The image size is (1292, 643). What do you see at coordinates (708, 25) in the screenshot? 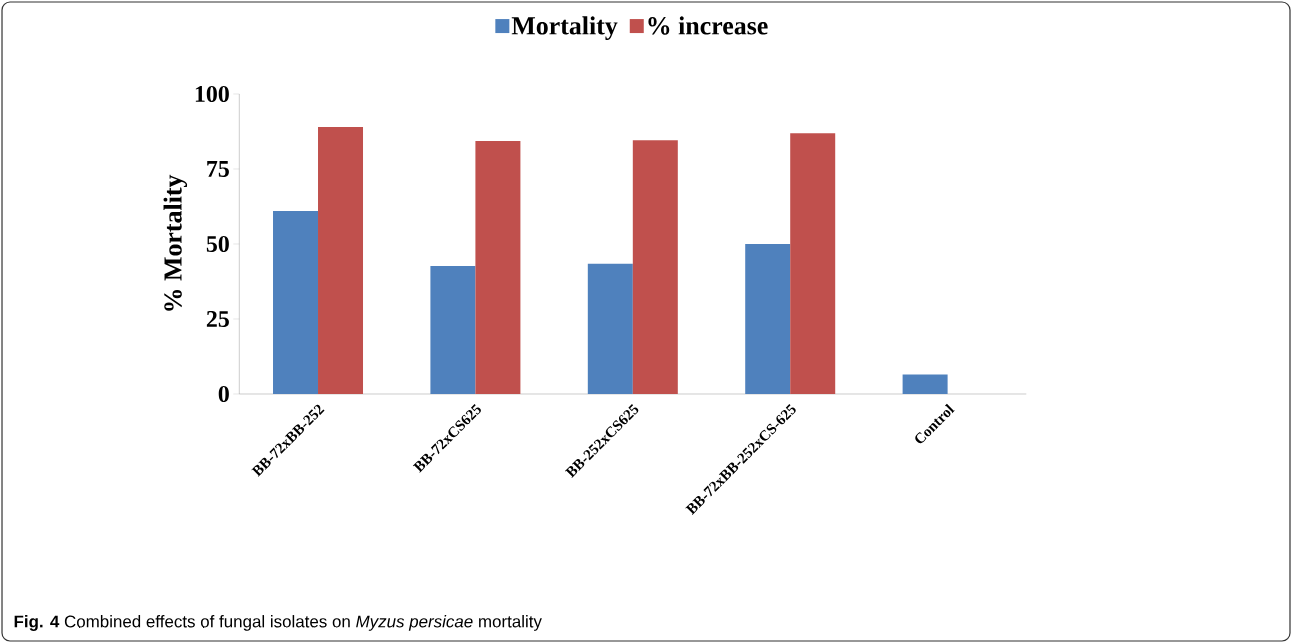
I see `legend-label: % increase` at bounding box center [708, 25].